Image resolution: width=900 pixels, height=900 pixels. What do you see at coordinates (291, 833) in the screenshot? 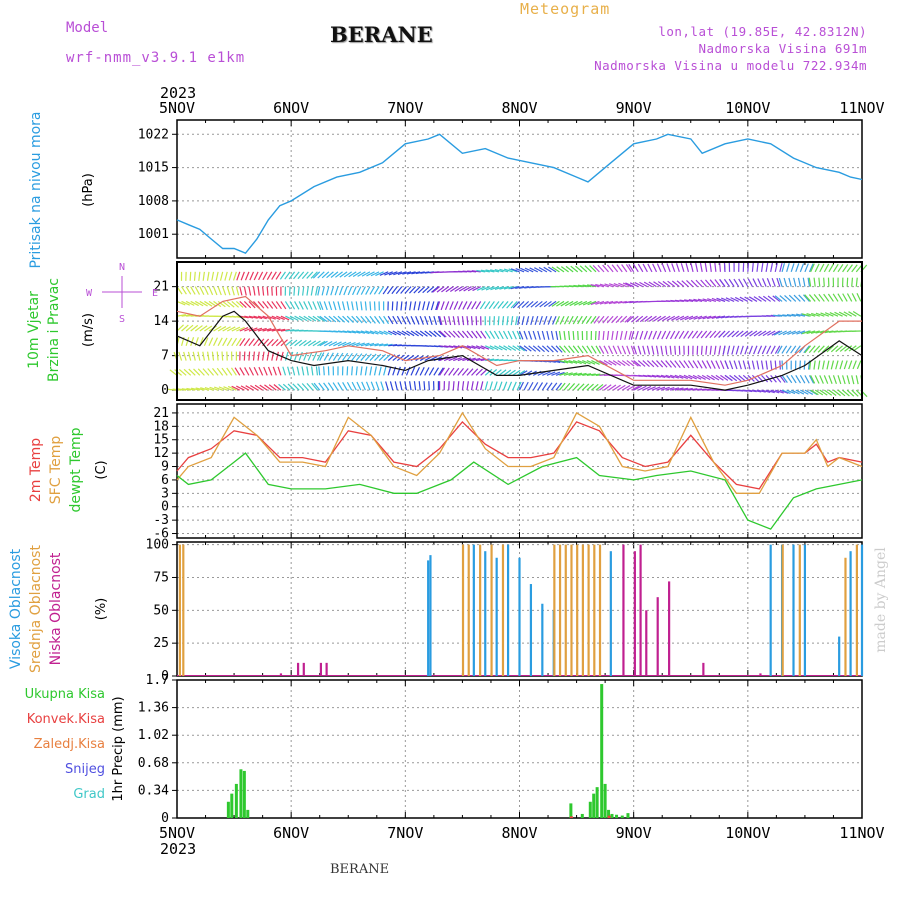
I see `bottom-date-label: 6NOV` at bounding box center [291, 833].